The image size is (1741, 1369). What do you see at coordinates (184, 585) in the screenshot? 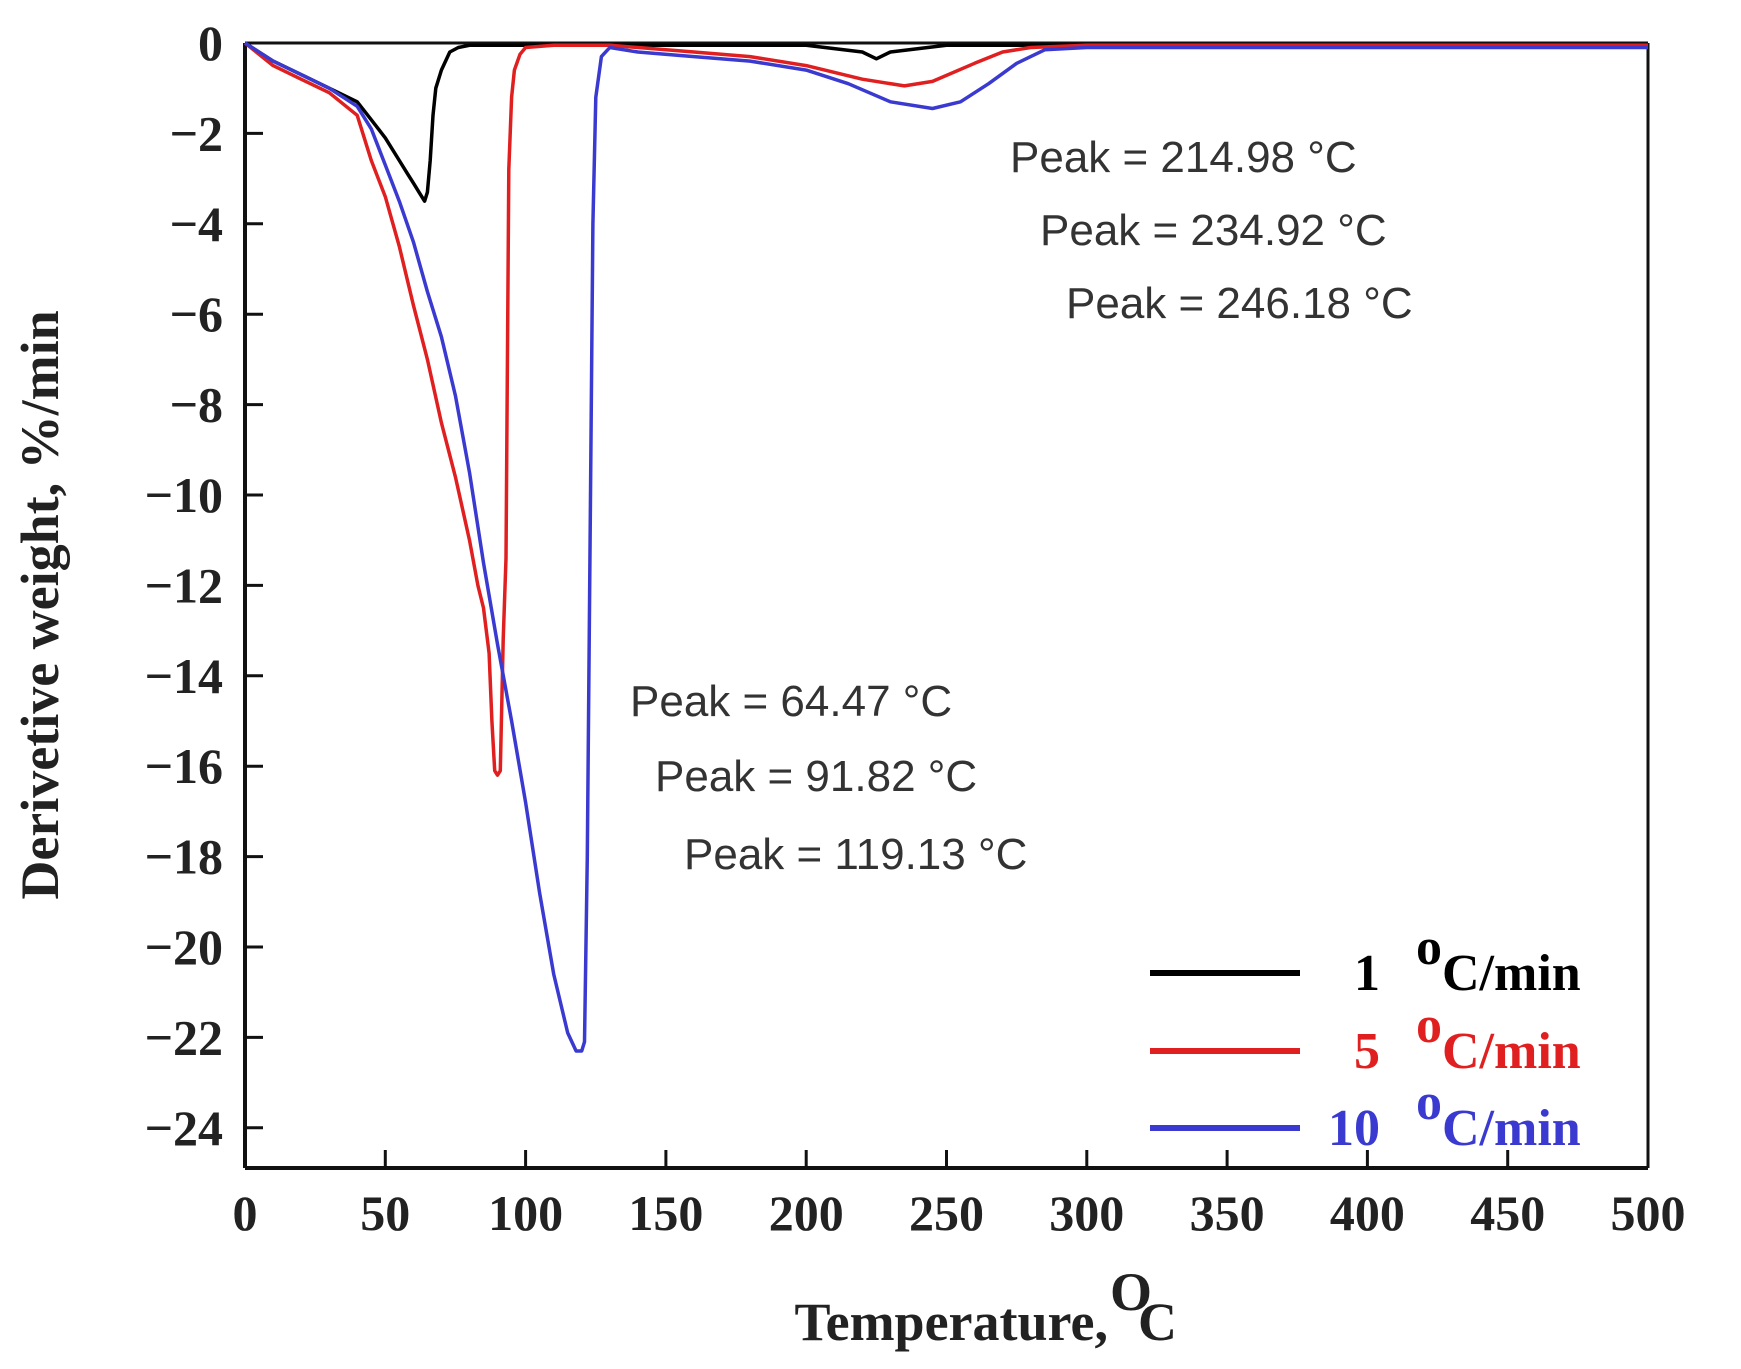
I see `y-tick-label: −12` at bounding box center [184, 585].